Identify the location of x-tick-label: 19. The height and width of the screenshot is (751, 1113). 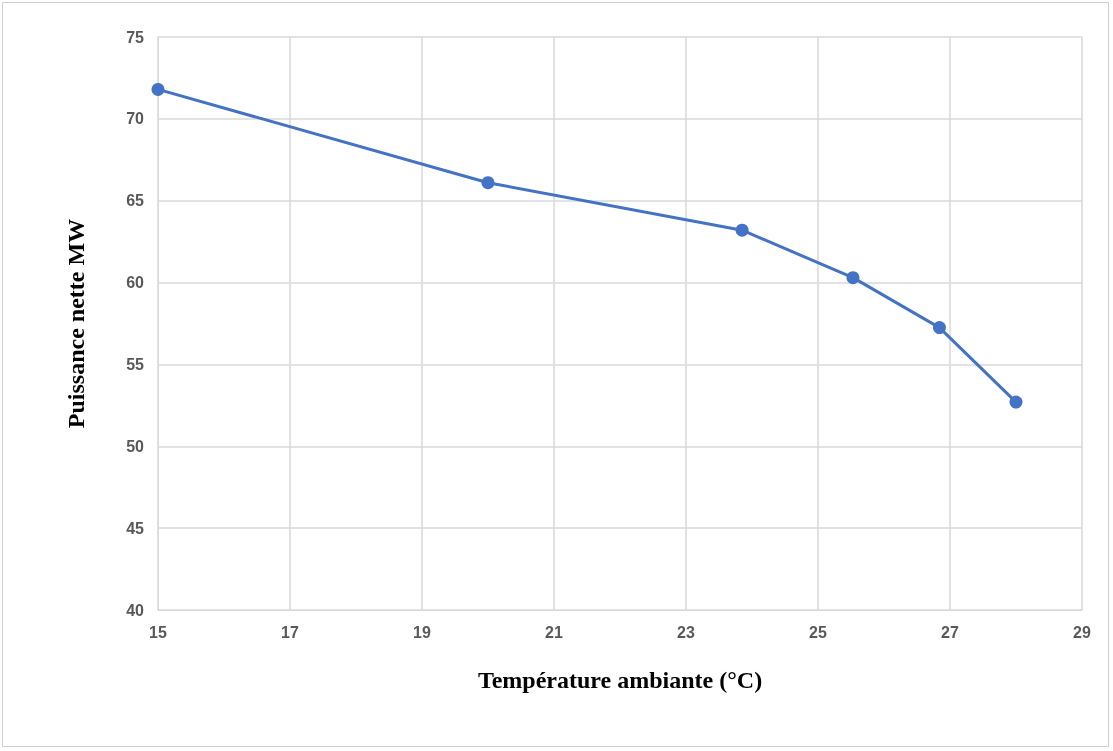
(422, 632).